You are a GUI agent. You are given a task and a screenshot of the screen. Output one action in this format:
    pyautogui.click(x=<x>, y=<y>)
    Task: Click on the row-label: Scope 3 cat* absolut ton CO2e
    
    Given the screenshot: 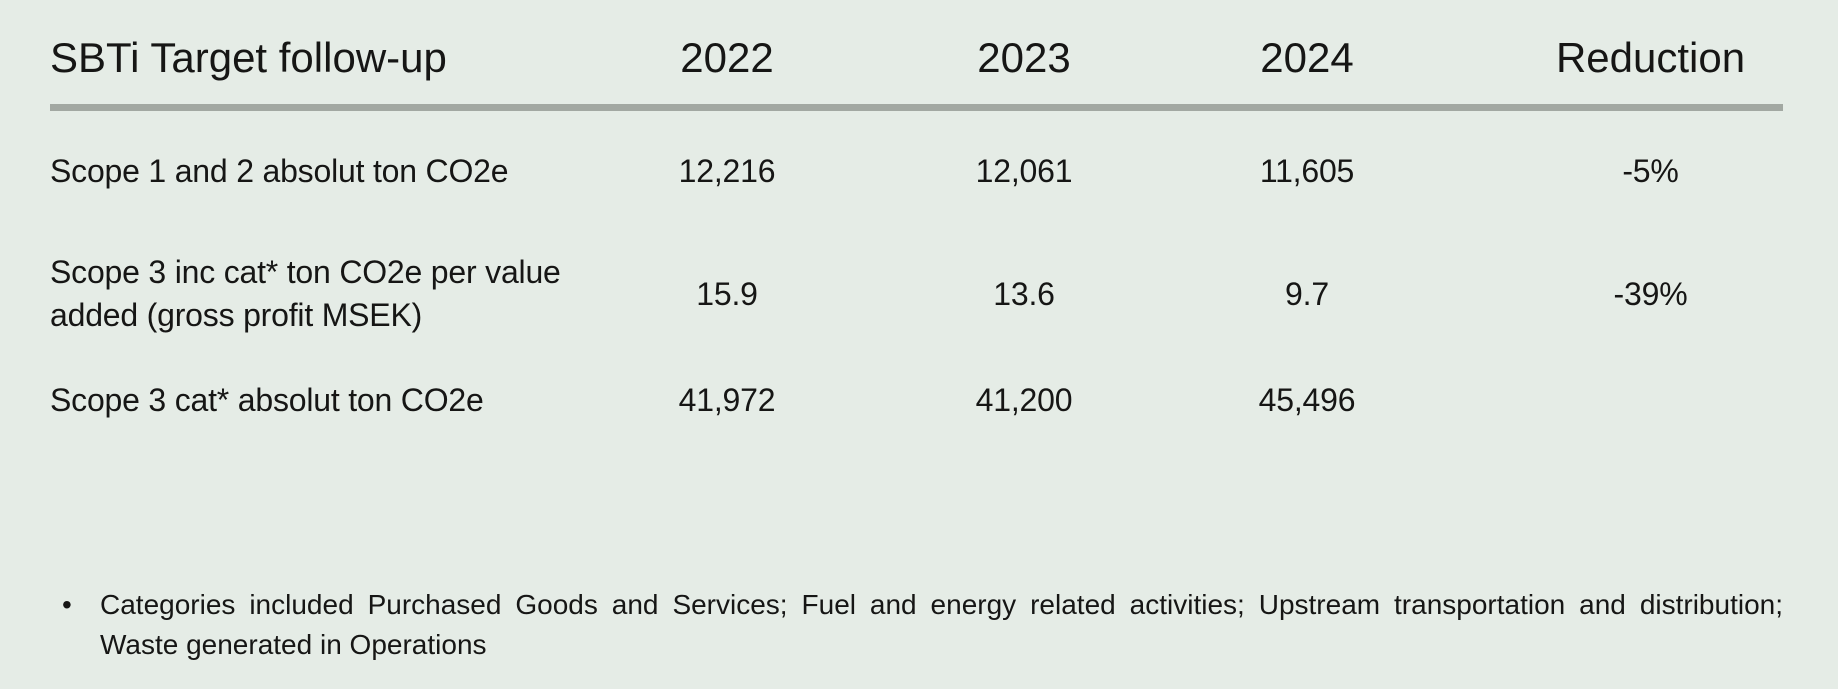 What is the action you would take?
    pyautogui.click(x=267, y=399)
    